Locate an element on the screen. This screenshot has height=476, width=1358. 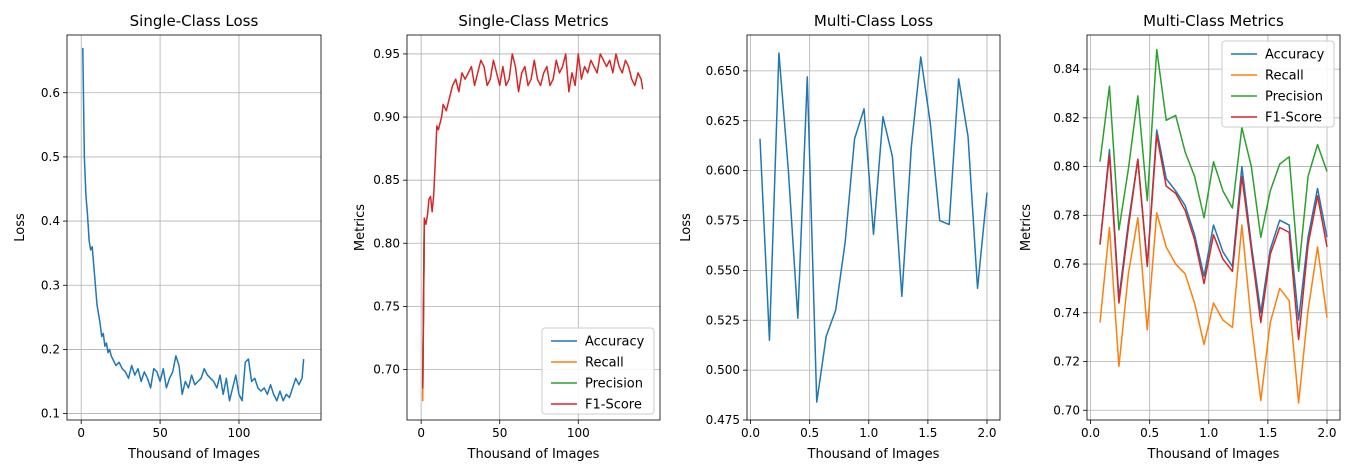
chart-title: Multi-Class Loss is located at coordinates (873, 21).